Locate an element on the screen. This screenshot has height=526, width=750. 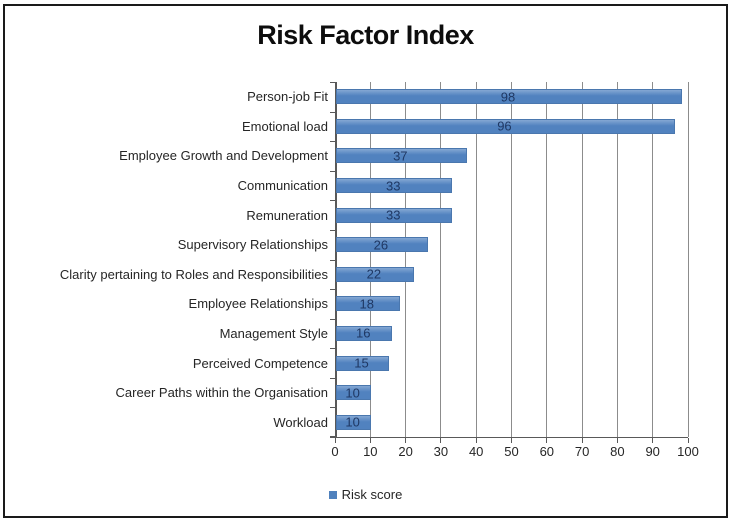
legend-marker-icon is located at coordinates (332, 494).